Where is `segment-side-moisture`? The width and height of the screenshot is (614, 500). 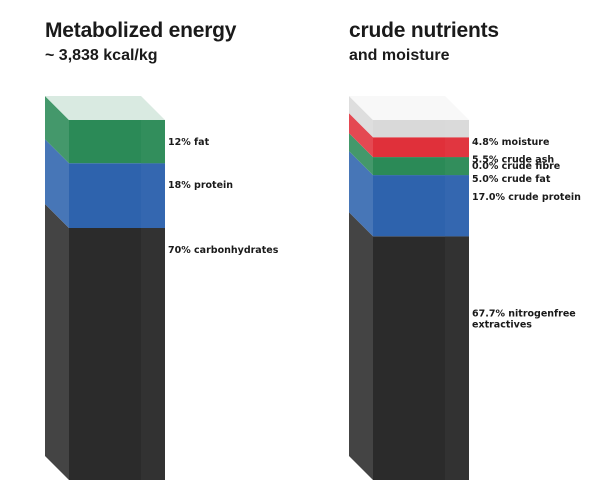 segment-side-moisture is located at coordinates (361, 117).